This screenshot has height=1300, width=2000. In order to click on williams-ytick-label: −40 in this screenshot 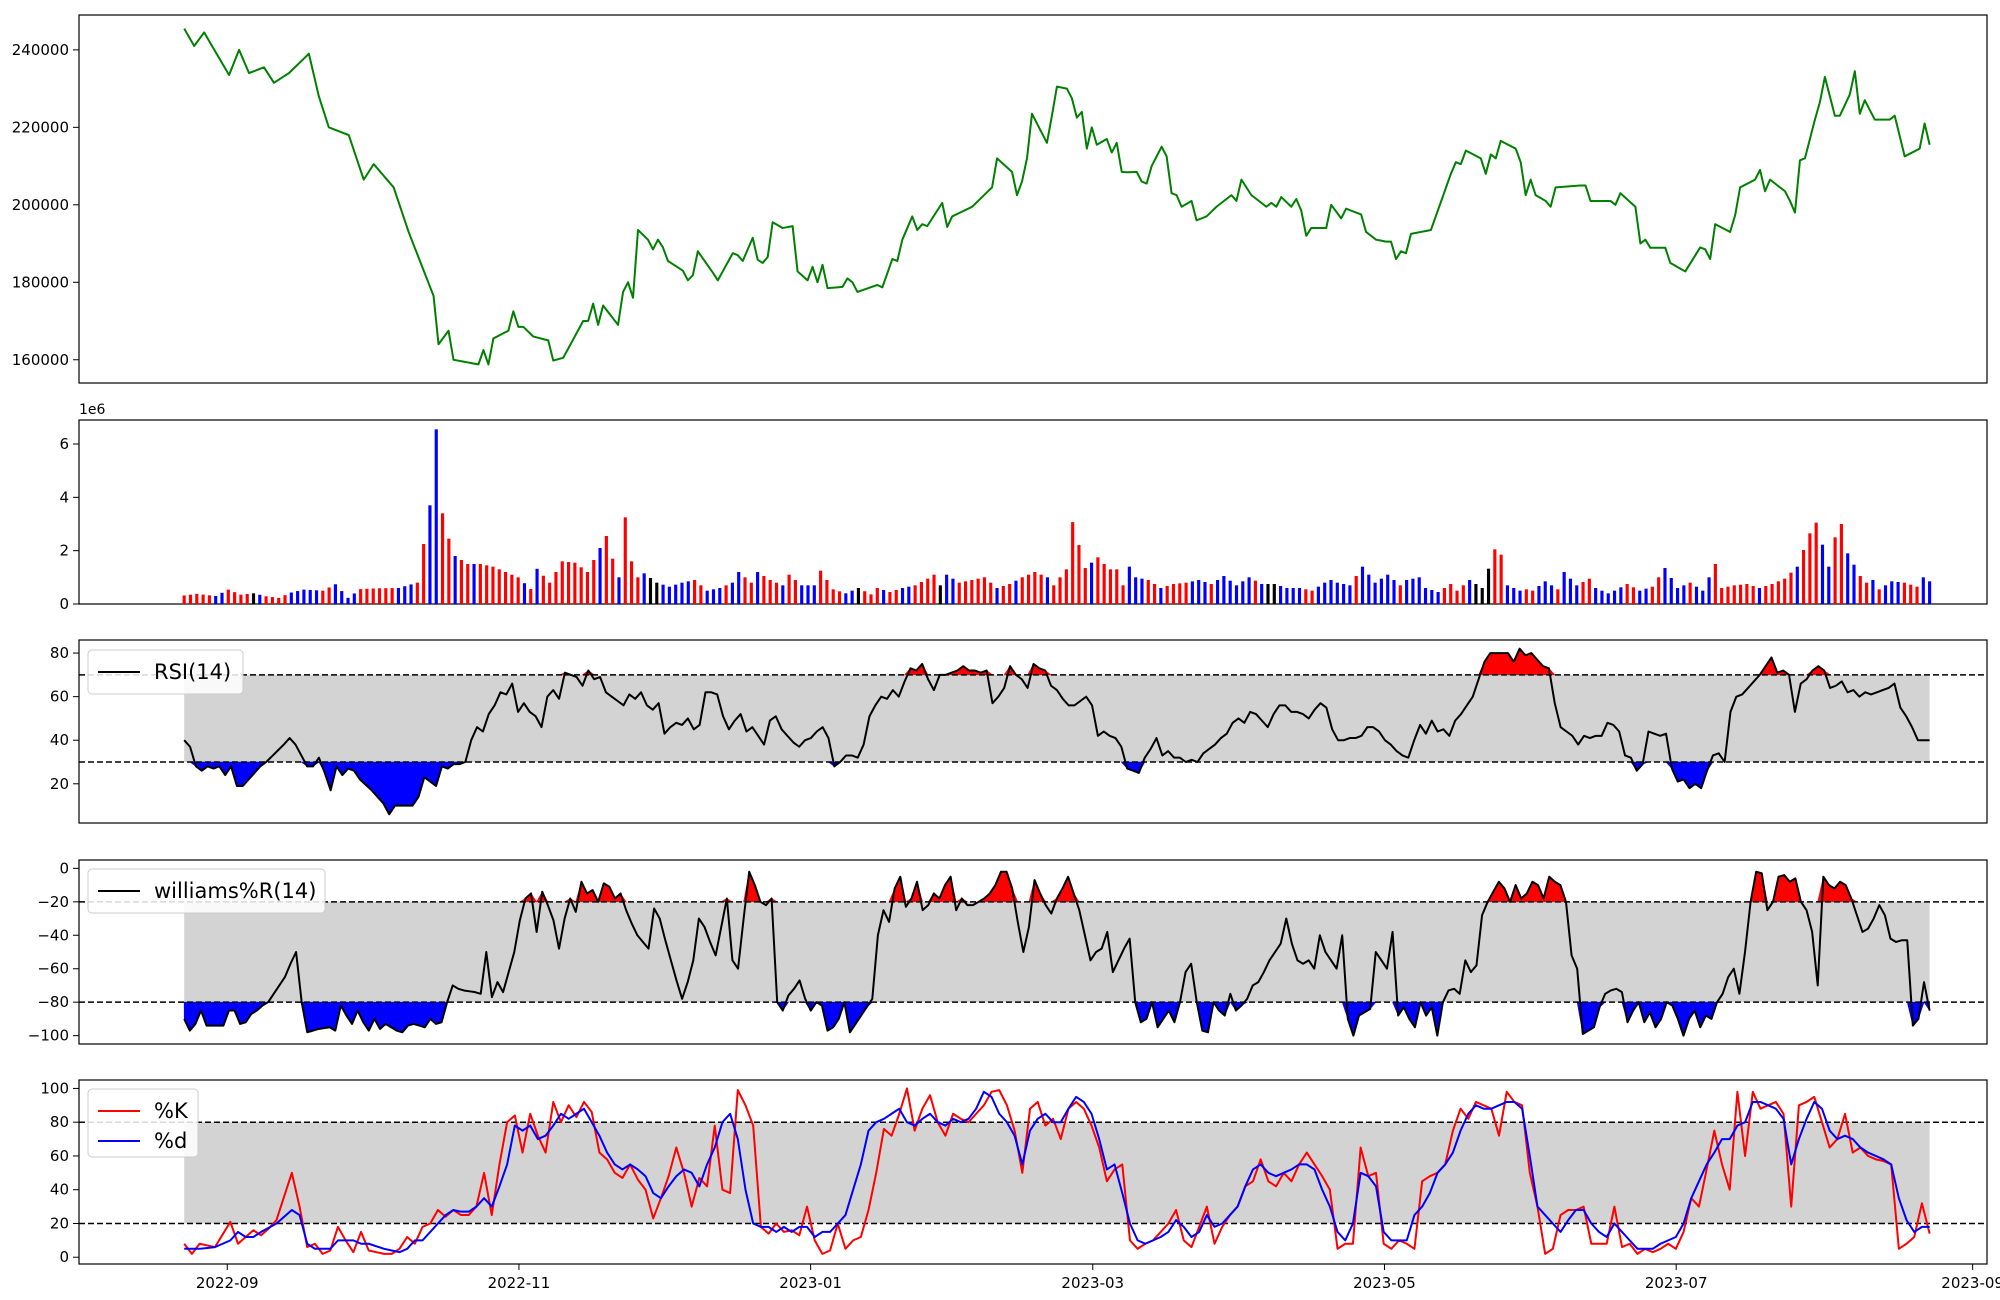, I will do `click(53, 935)`.